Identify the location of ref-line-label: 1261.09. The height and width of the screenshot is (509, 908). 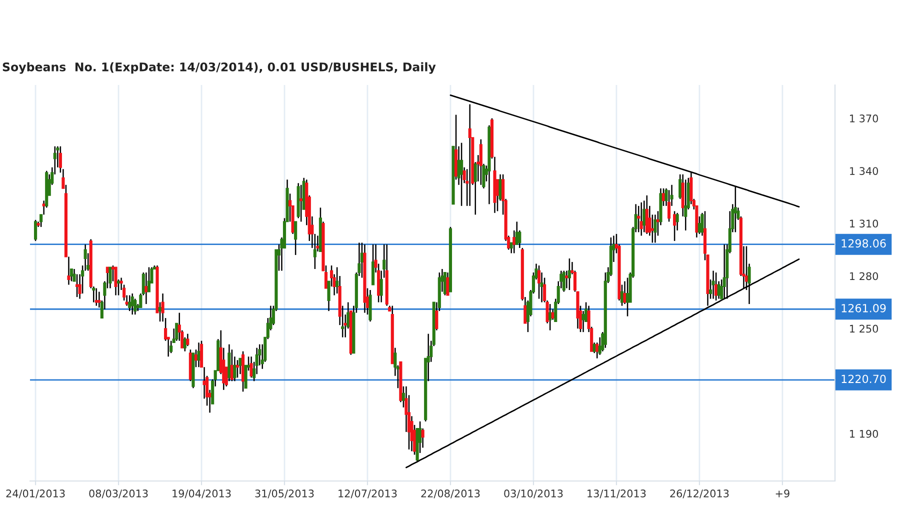
(864, 308).